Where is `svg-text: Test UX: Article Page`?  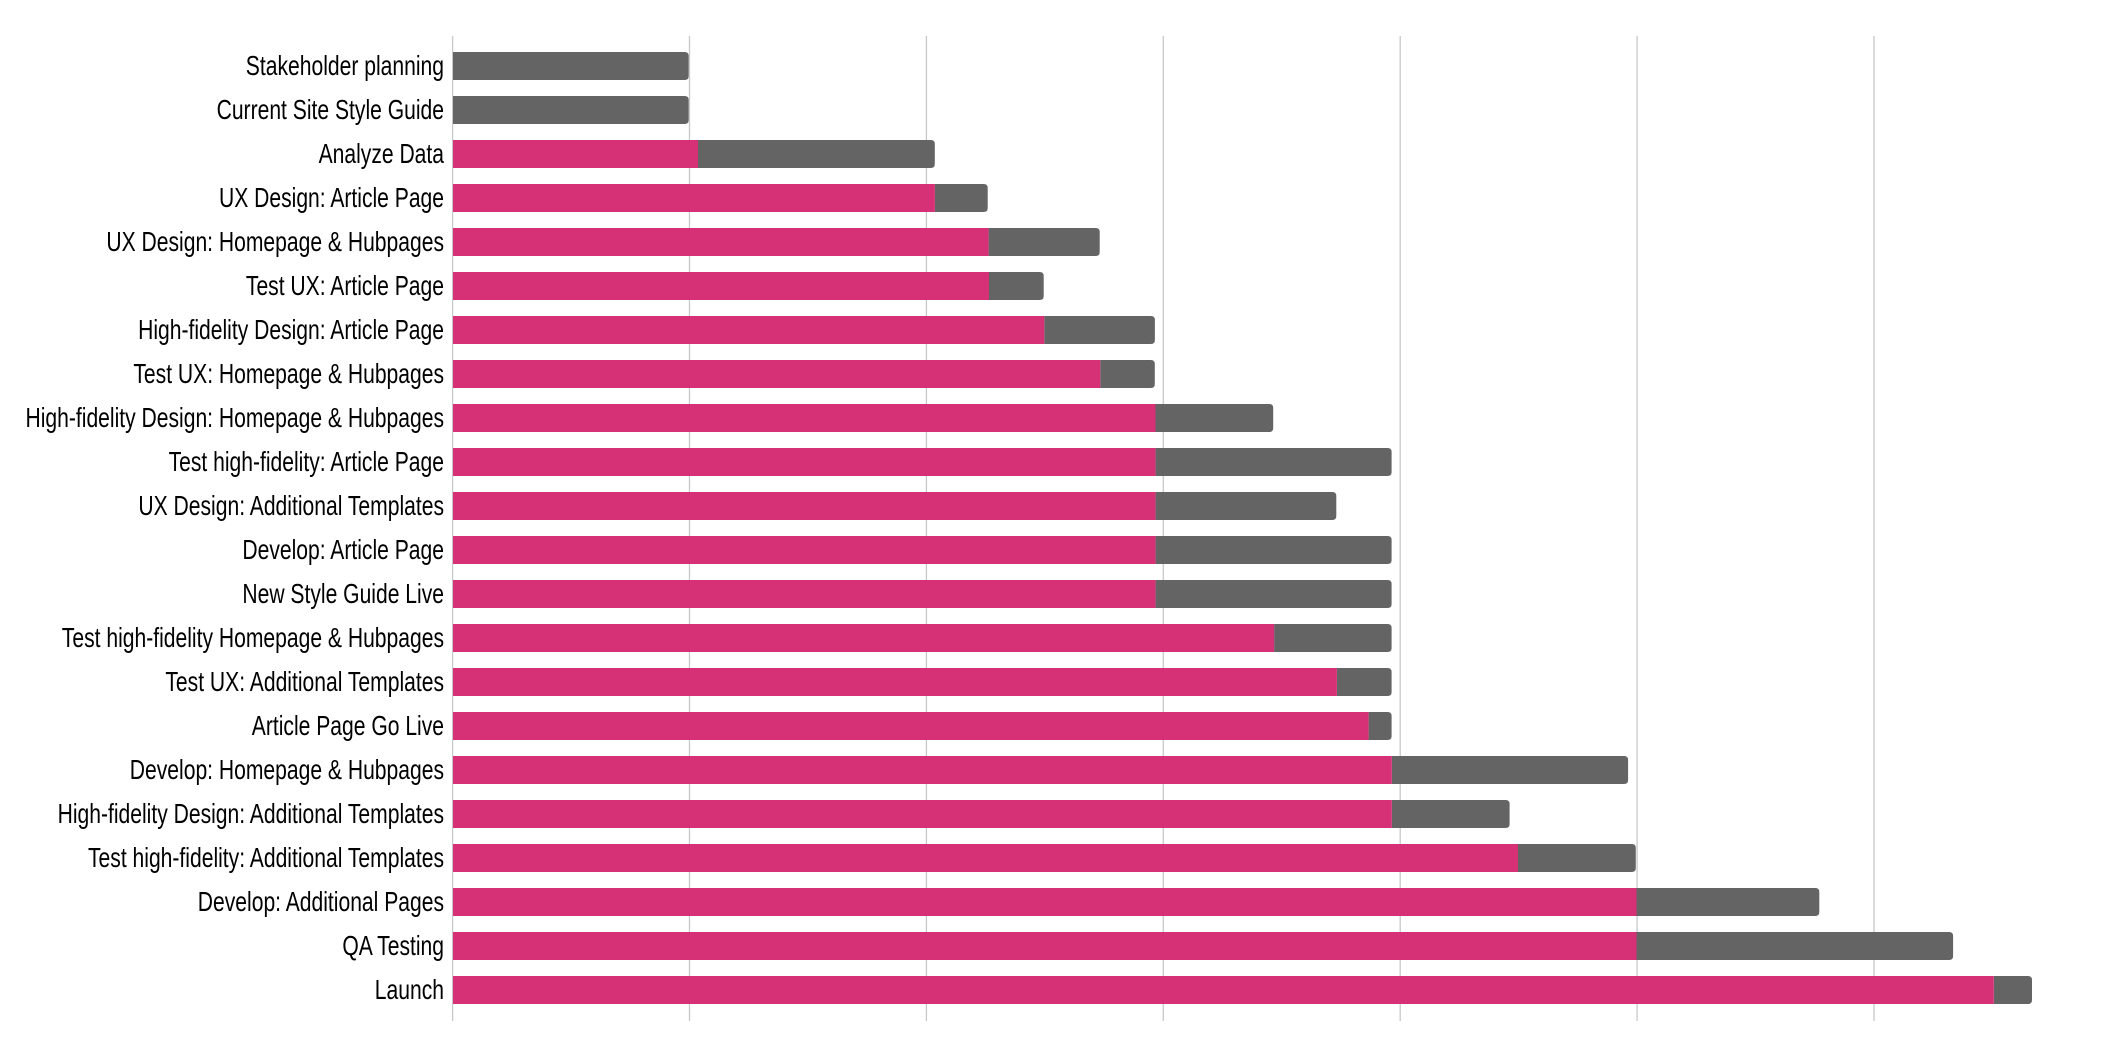 svg-text: Test UX: Article Page is located at coordinates (345, 285).